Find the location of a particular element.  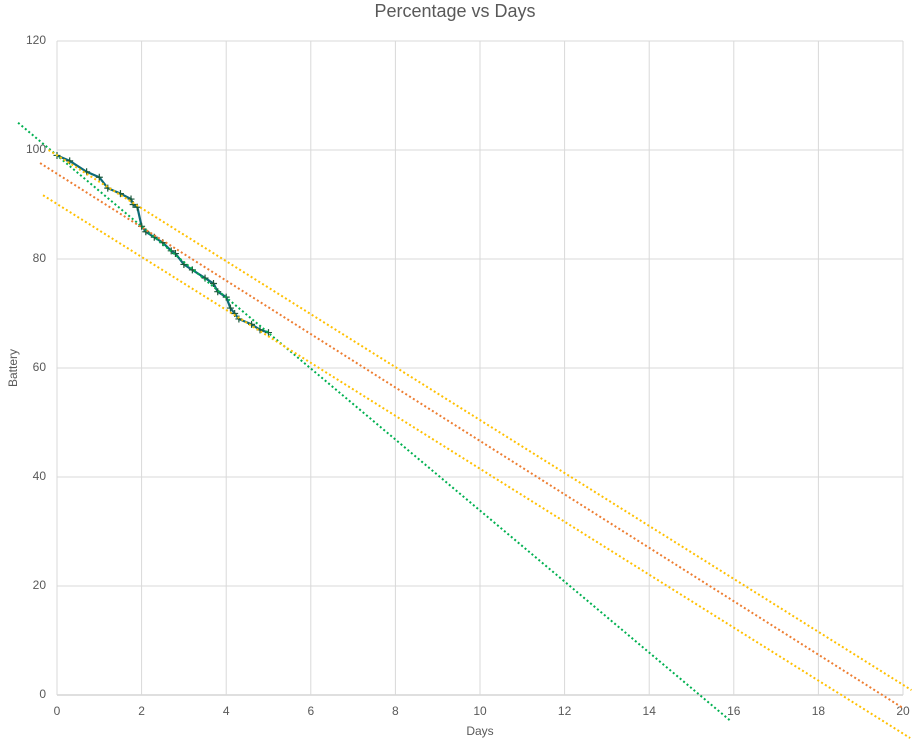

x-axis-label: Days is located at coordinates (479, 731).